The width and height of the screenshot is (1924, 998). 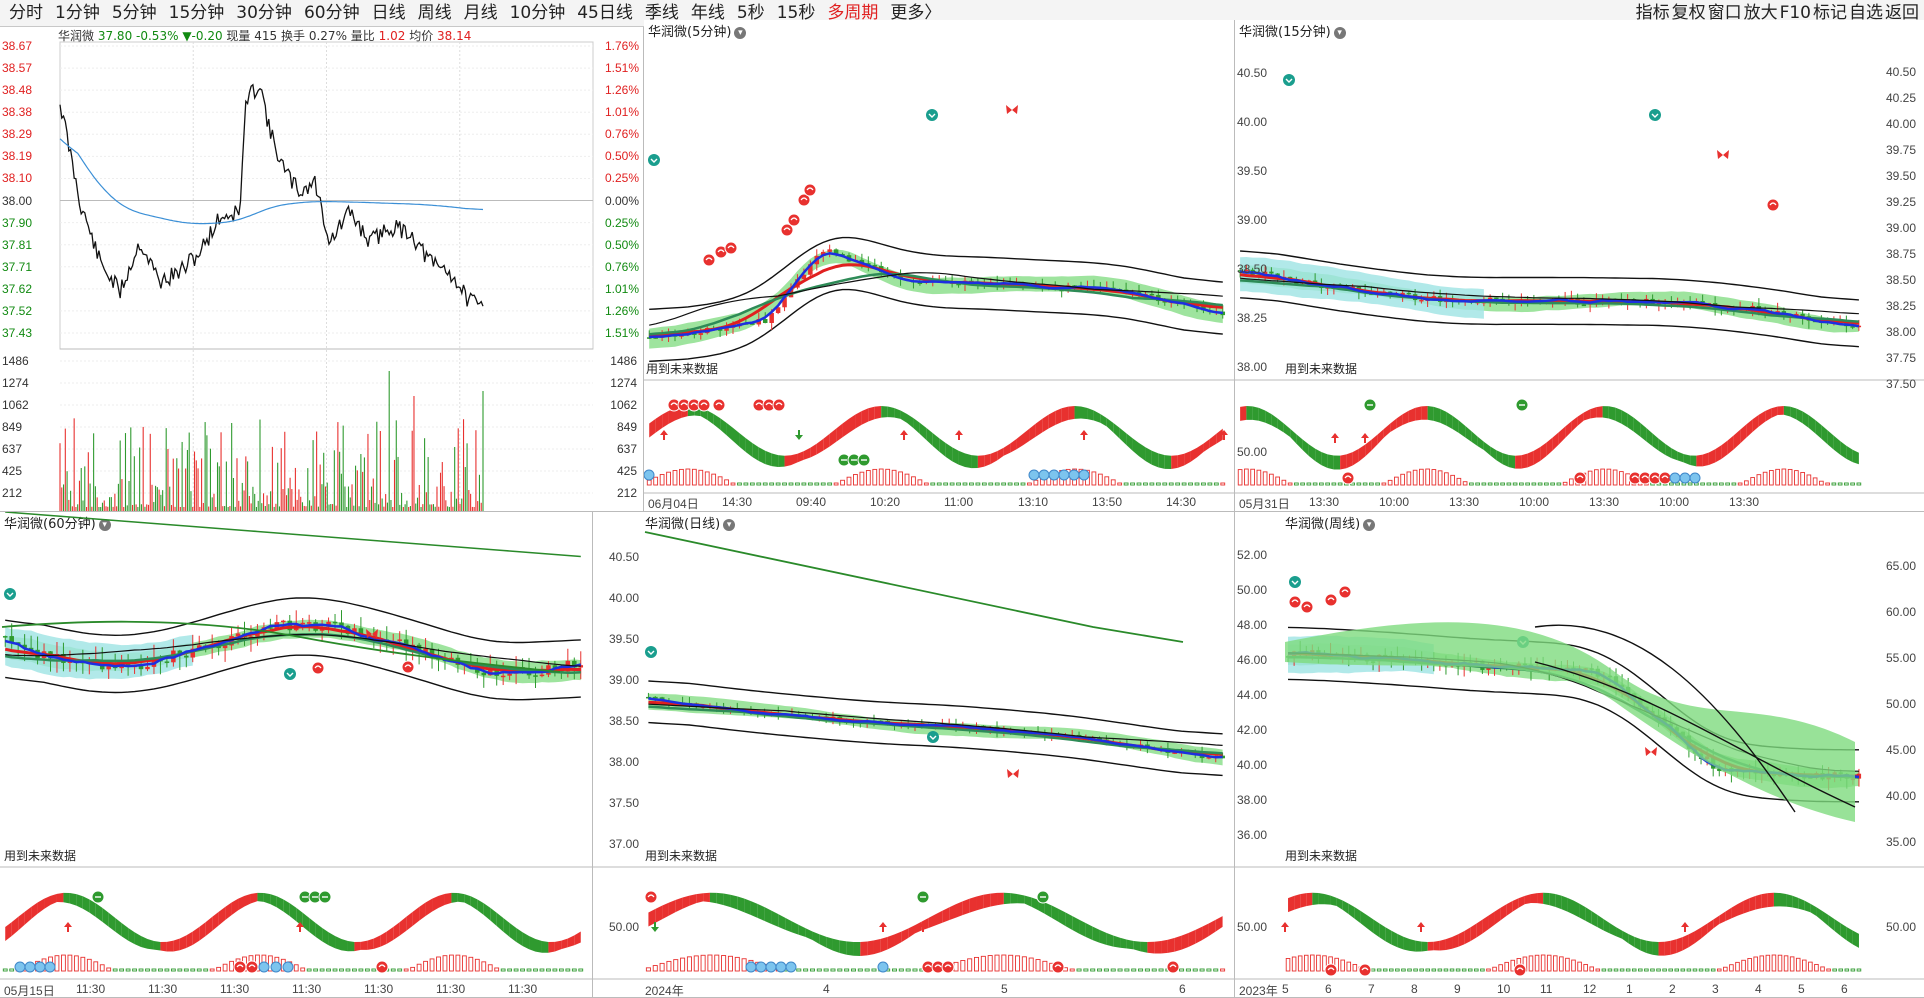 What do you see at coordinates (1902, 13) in the screenshot?
I see `back-button: 返回` at bounding box center [1902, 13].